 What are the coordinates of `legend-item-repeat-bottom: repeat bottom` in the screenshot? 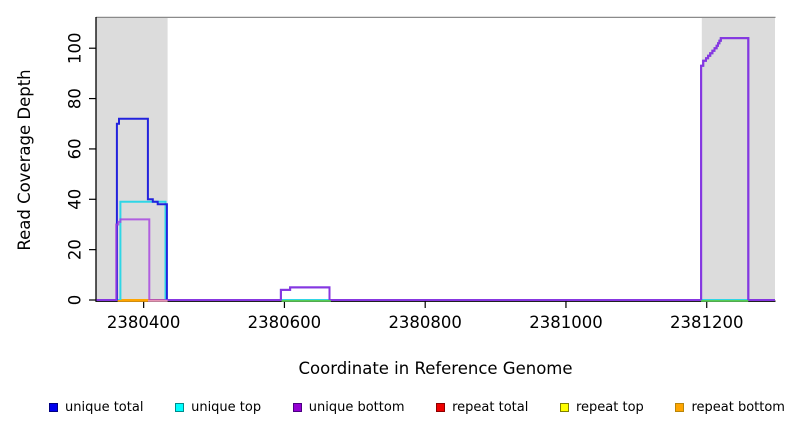 It's located at (730, 407).